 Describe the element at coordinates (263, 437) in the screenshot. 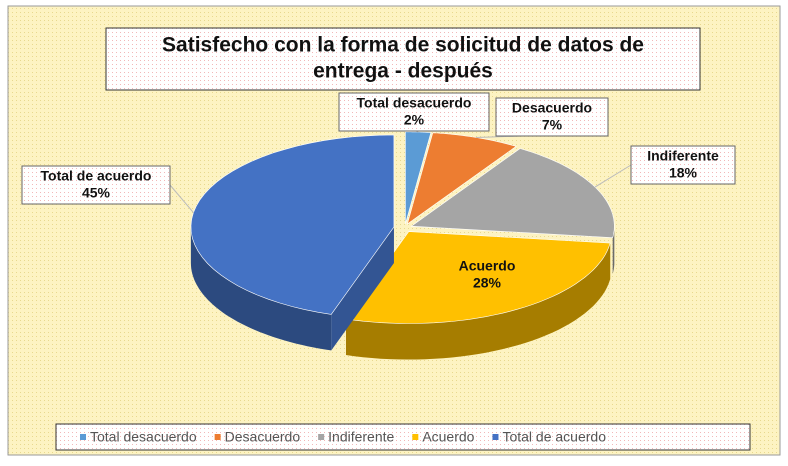

I see `legend-label: Desacuerdo` at that location.